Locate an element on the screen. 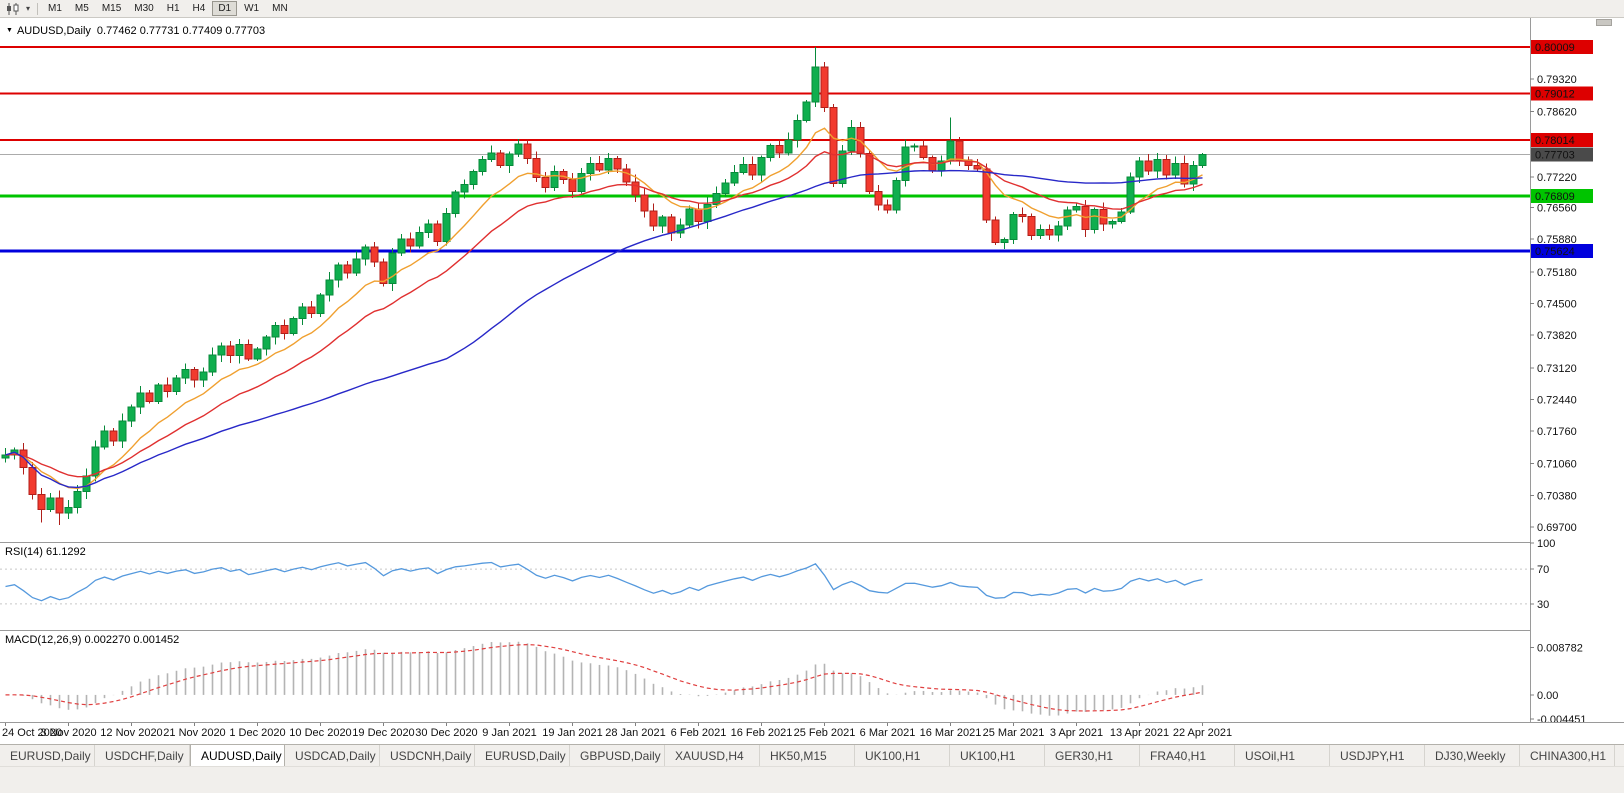  chart-tab-audusd-daily: AUDUSD,Daily is located at coordinates (237, 755).